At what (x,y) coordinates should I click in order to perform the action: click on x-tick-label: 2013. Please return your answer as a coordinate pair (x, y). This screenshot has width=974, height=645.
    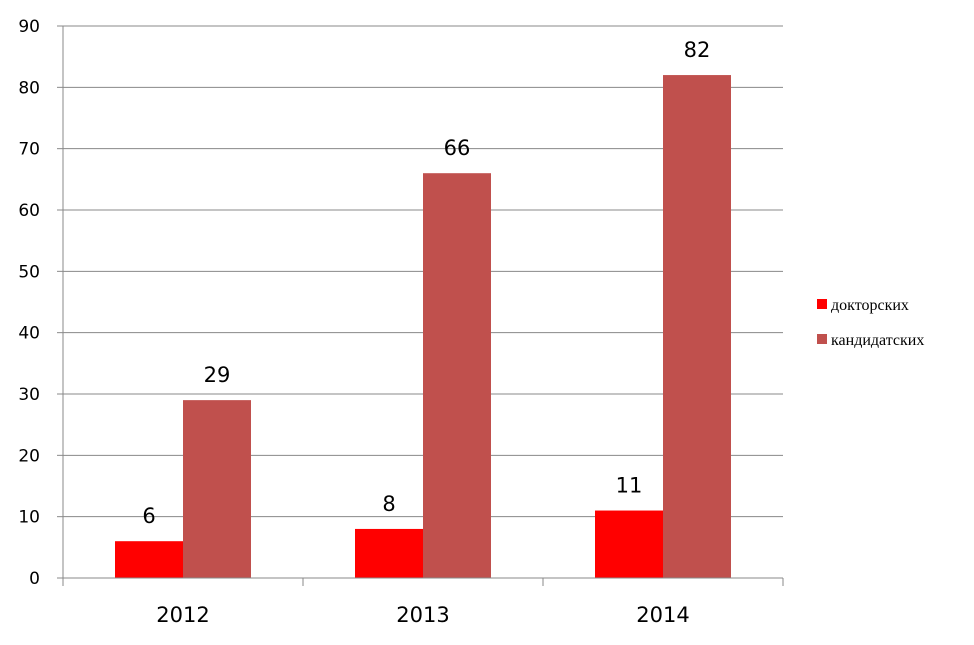
    Looking at the image, I should click on (422, 615).